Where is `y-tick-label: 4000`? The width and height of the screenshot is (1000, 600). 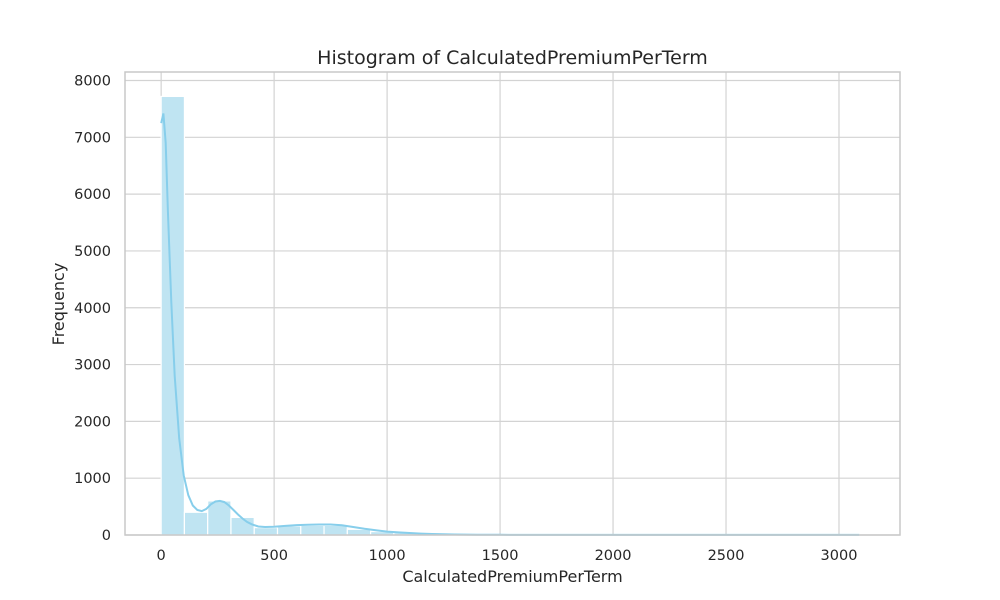 y-tick-label: 4000 is located at coordinates (92, 309).